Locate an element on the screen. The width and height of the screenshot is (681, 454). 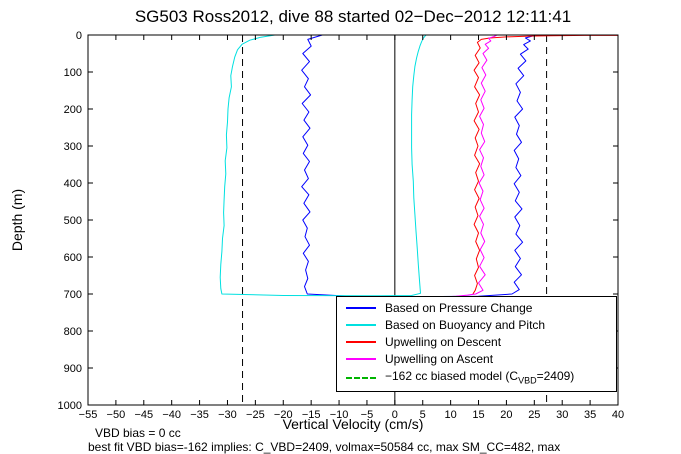
x-tick-label: −35 is located at coordinates (199, 415).